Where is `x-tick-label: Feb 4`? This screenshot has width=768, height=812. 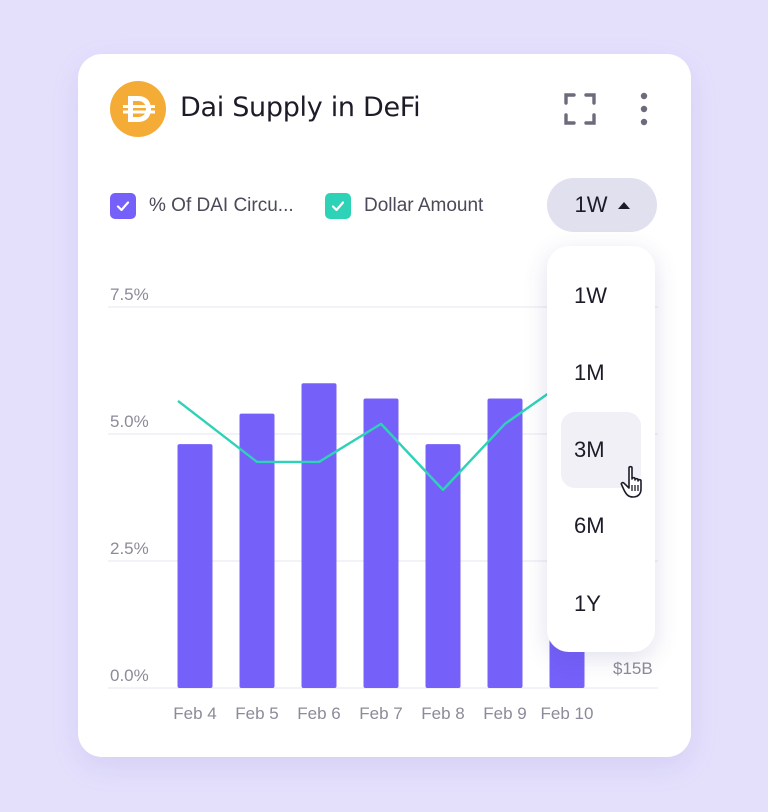
x-tick-label: Feb 4 is located at coordinates (194, 713).